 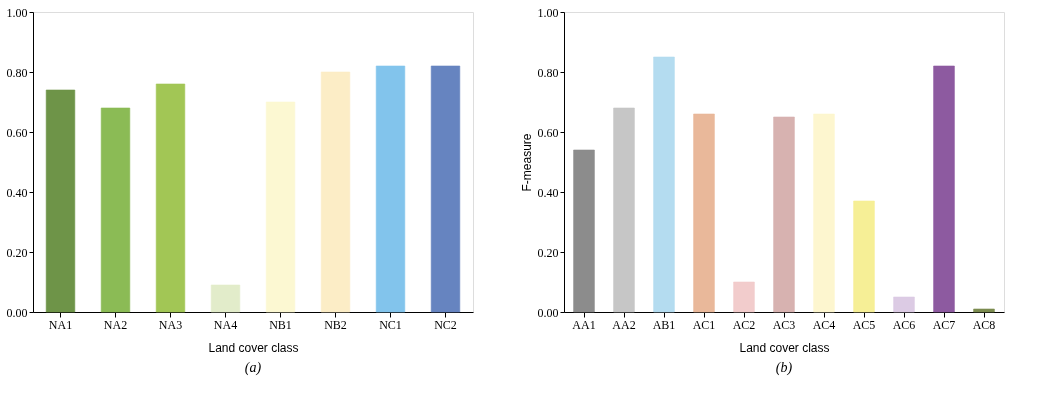 I want to click on x-tick-label: NC2, so click(x=445, y=324).